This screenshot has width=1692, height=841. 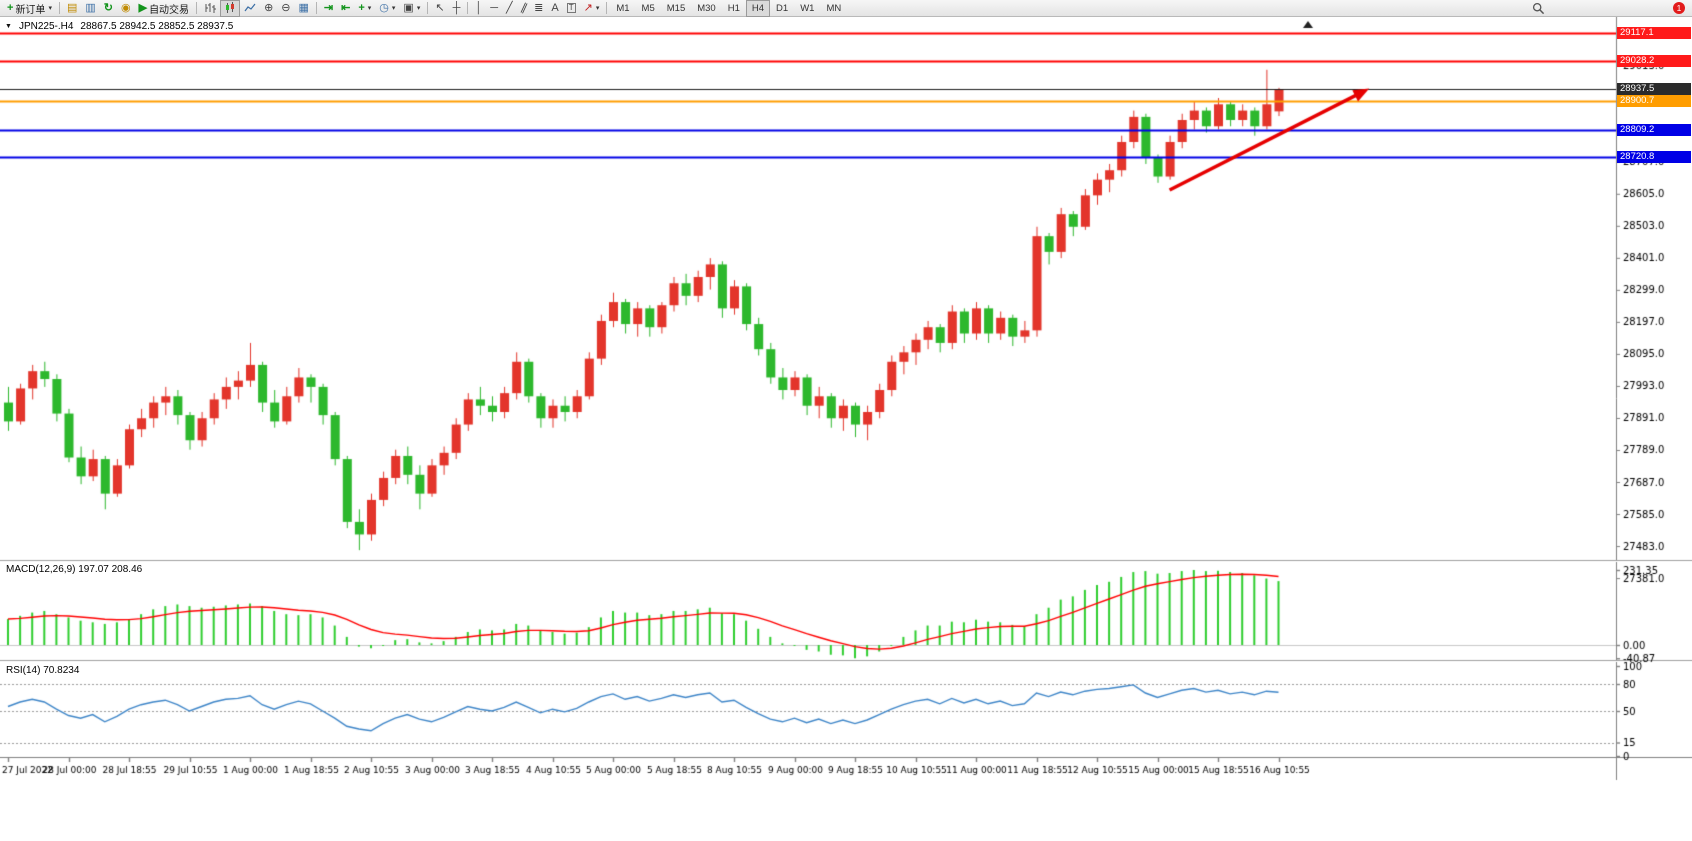 I want to click on crosshair-icon: ┼, so click(x=456, y=7).